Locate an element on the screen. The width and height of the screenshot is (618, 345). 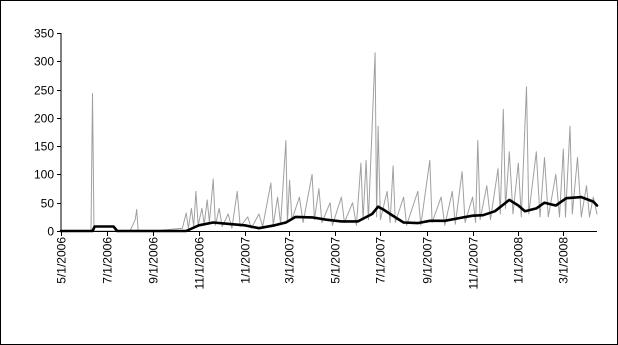
moving-average-line is located at coordinates (329, 214).